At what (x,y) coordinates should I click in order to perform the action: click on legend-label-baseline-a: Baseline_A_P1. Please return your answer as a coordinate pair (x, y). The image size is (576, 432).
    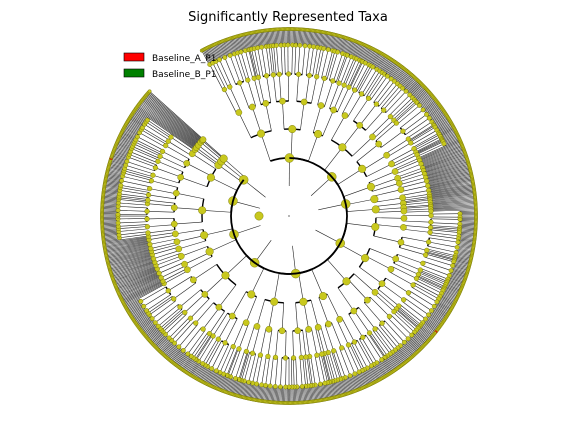
    Looking at the image, I should click on (184, 59).